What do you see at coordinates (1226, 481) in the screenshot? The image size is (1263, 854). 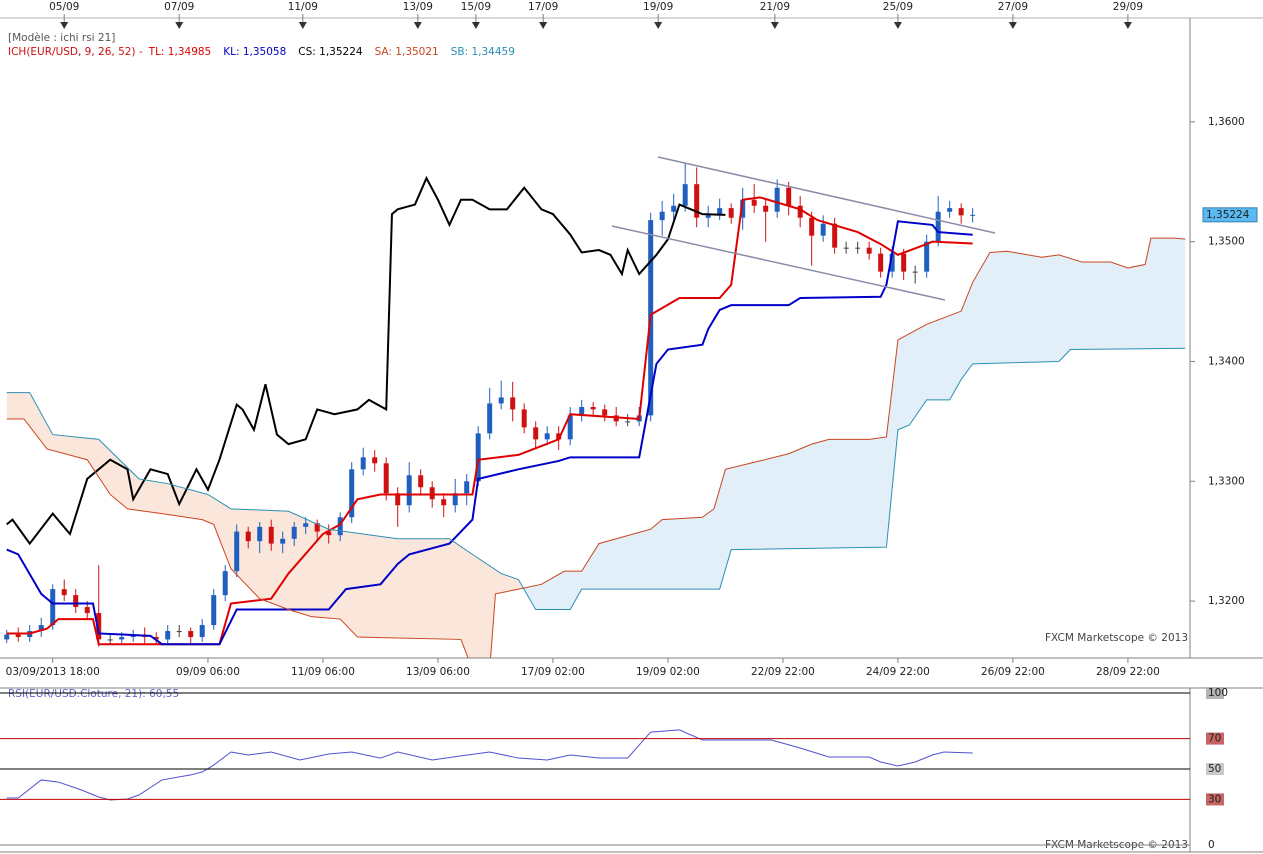 I see `y-tick-label: 1,3300` at bounding box center [1226, 481].